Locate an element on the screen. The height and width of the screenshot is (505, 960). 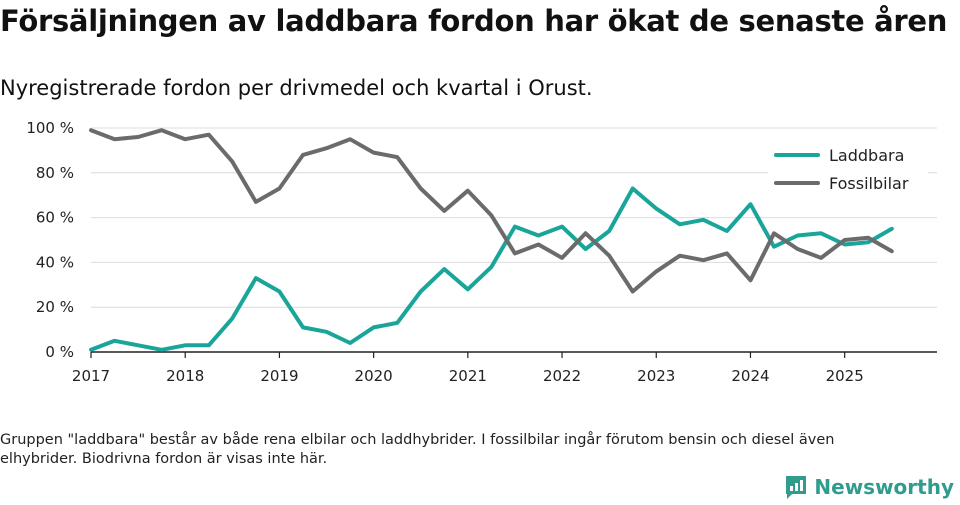
brand-logo: Newsworthy is located at coordinates (869, 487).